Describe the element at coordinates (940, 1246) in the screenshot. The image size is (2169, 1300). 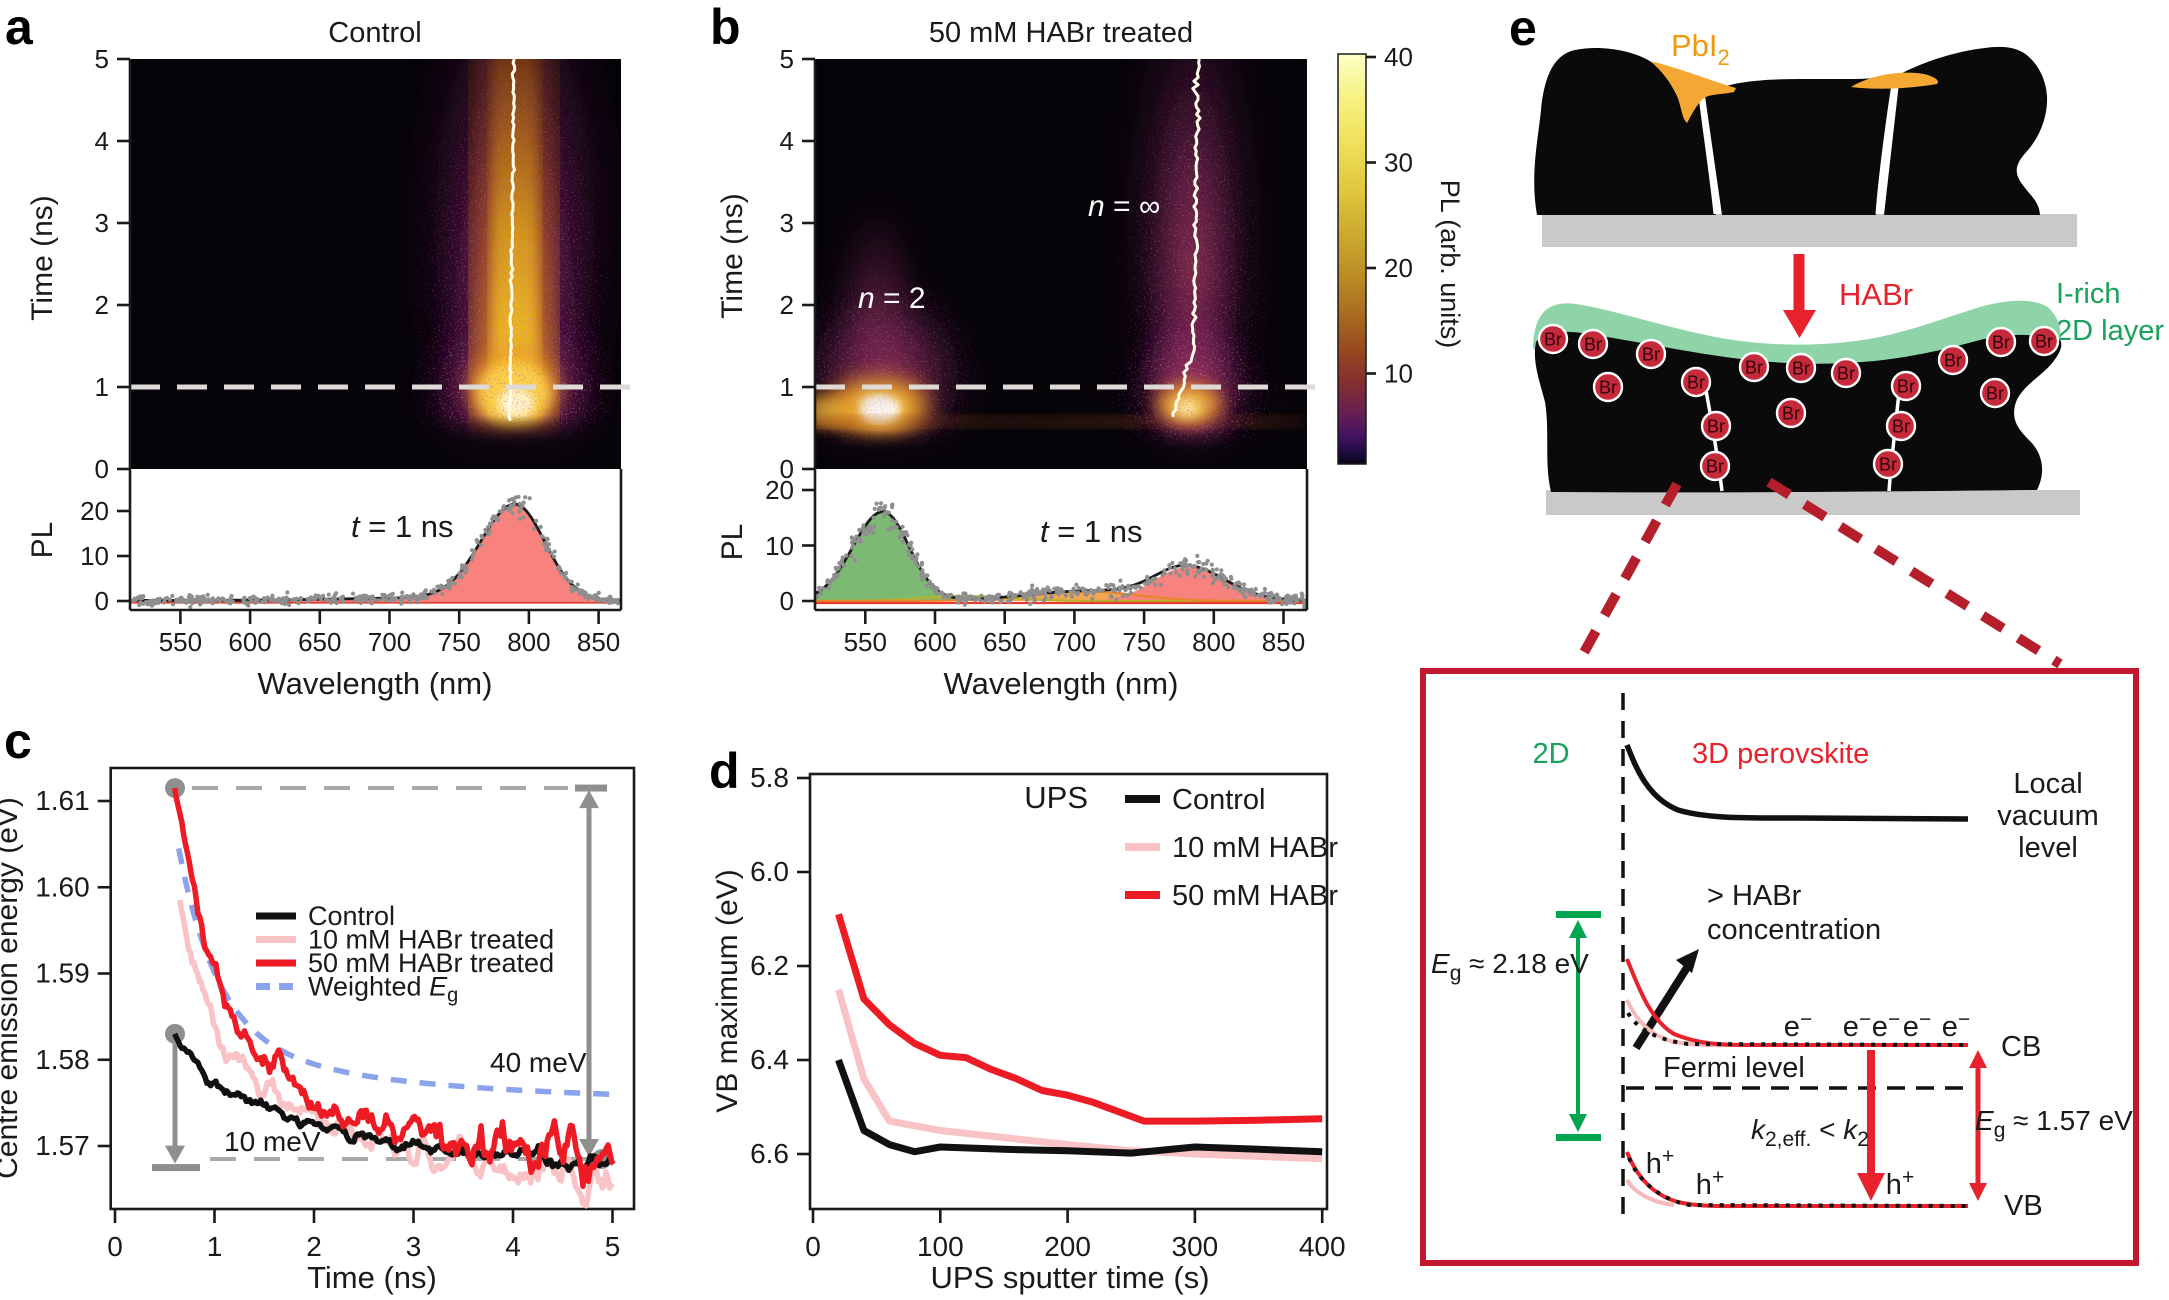
I see `svg-text: 100` at that location.